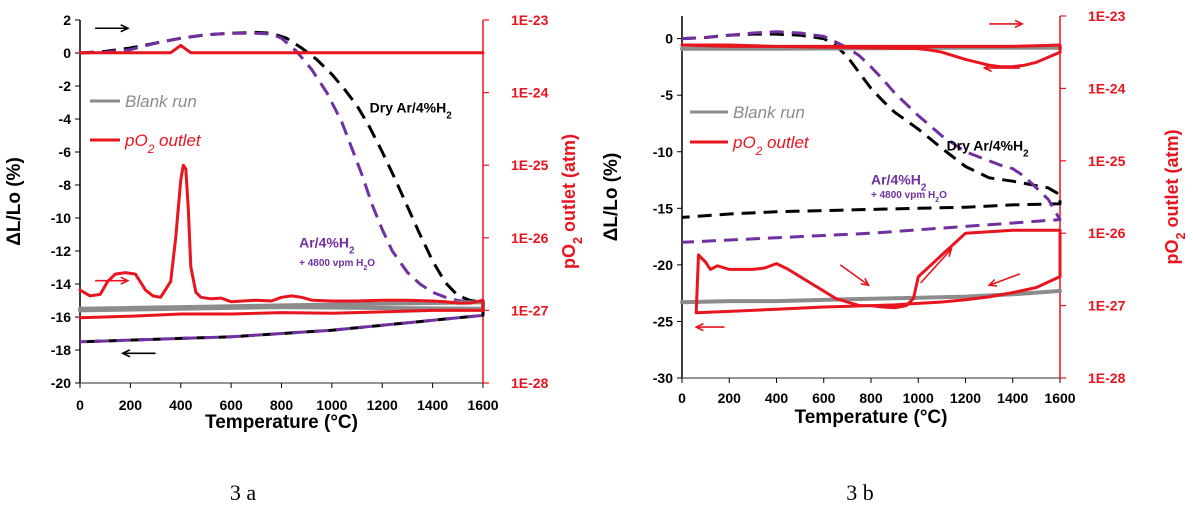 This screenshot has height=529, width=1193. I want to click on y-tick-label: -5, so click(667, 95).